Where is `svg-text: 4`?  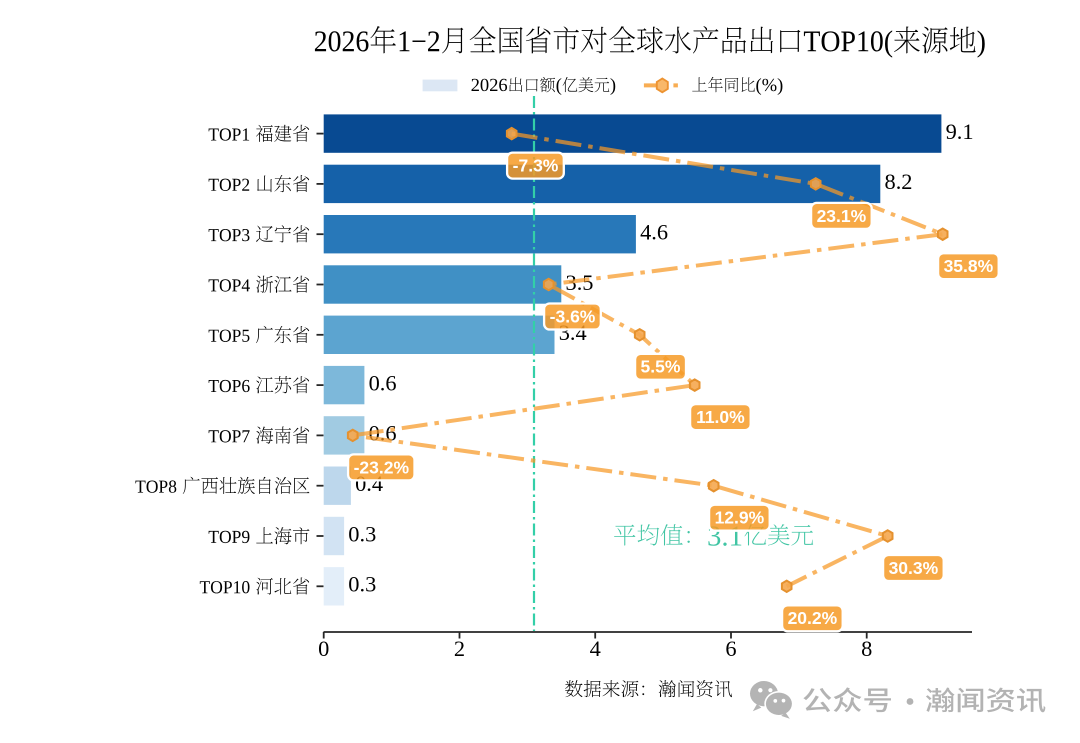 svg-text: 4 is located at coordinates (595, 648).